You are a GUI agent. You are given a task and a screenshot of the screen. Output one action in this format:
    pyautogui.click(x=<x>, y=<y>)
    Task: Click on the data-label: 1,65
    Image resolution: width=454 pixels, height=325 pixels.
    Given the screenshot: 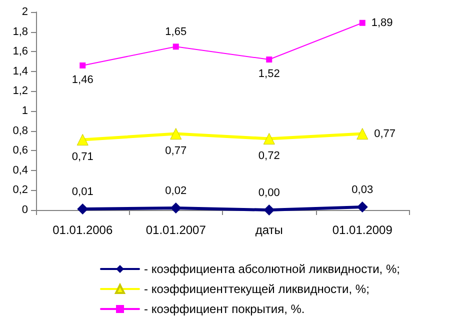 What is the action you would take?
    pyautogui.click(x=176, y=32)
    